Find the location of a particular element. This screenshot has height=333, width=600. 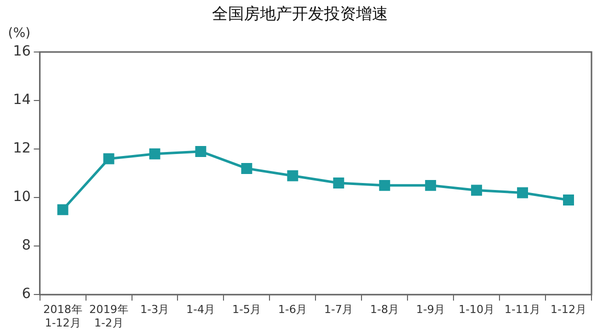

x-tick-label: 1-11月 is located at coordinates (522, 309).